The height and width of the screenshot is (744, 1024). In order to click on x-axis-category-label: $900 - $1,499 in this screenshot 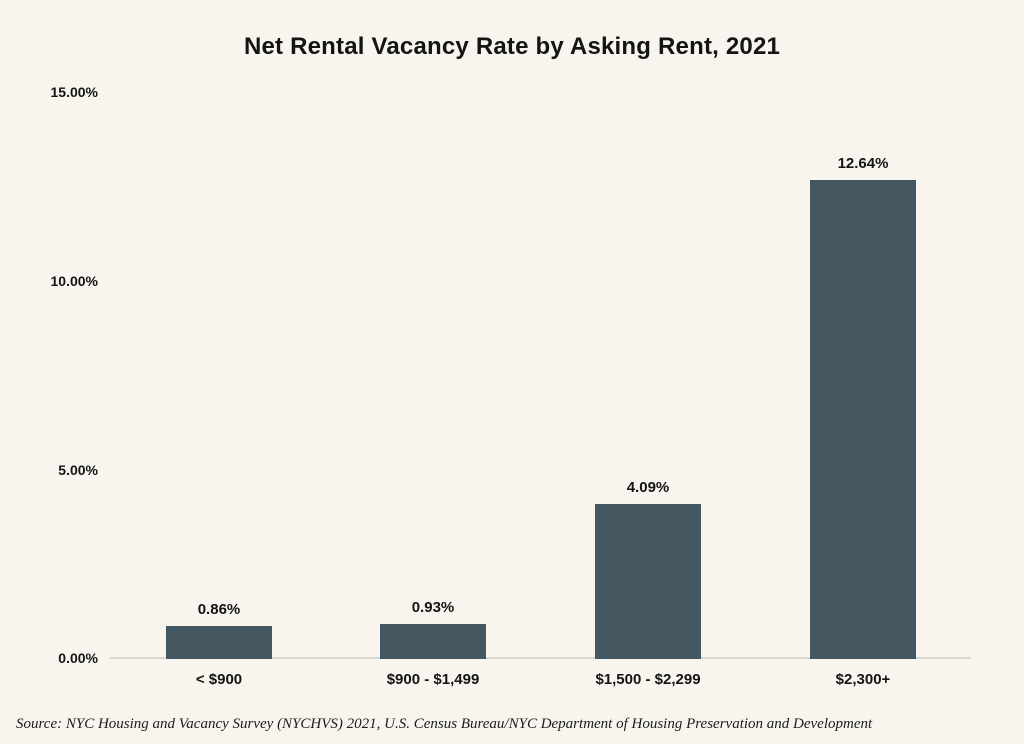, I will do `click(433, 679)`.